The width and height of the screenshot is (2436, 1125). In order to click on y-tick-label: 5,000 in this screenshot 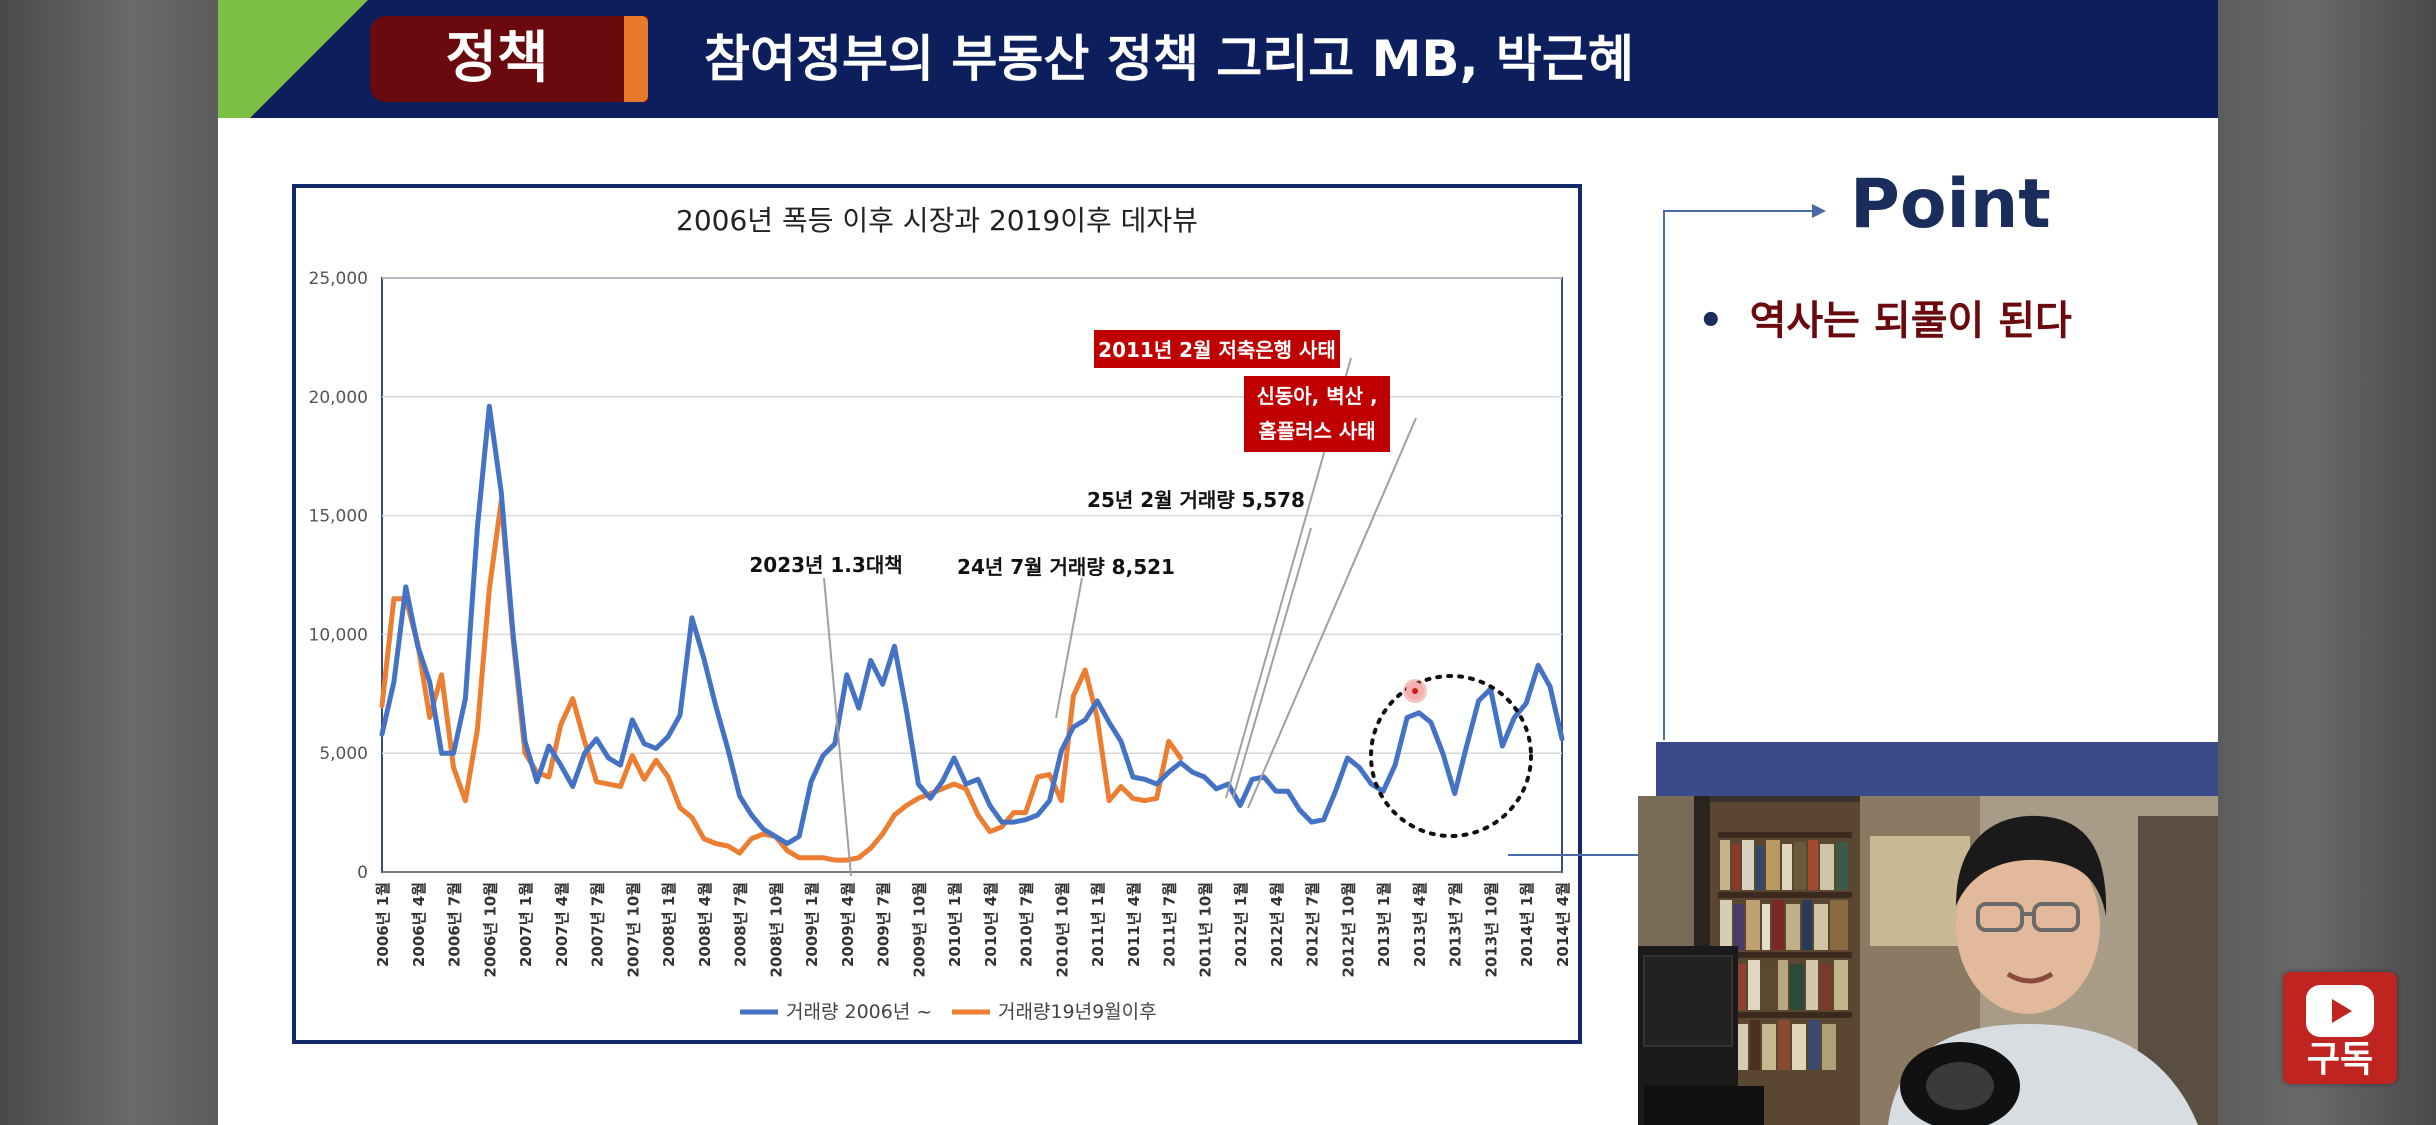, I will do `click(343, 754)`.